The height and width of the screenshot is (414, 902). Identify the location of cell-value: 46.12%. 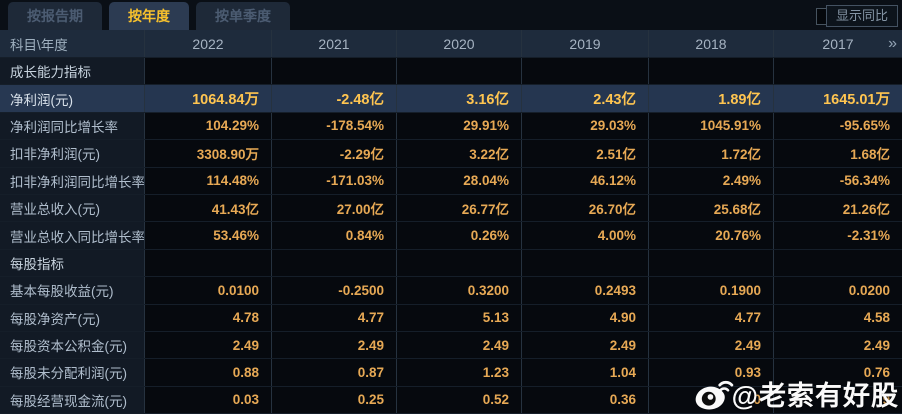
(585, 180).